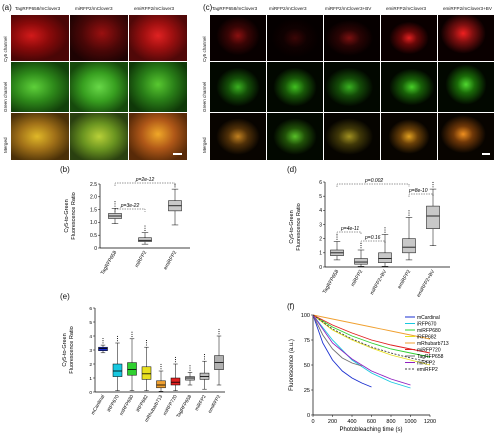 The height and width of the screenshot is (434, 500). I want to click on panel-a-row-1: Cy5 channel, so click(5, 49).